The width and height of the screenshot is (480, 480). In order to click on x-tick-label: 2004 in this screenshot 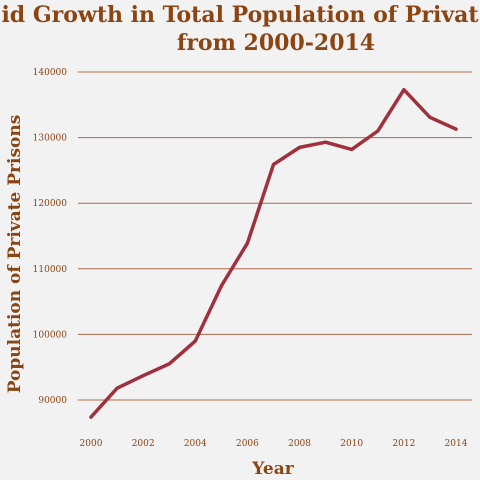, I will do `click(195, 444)`.